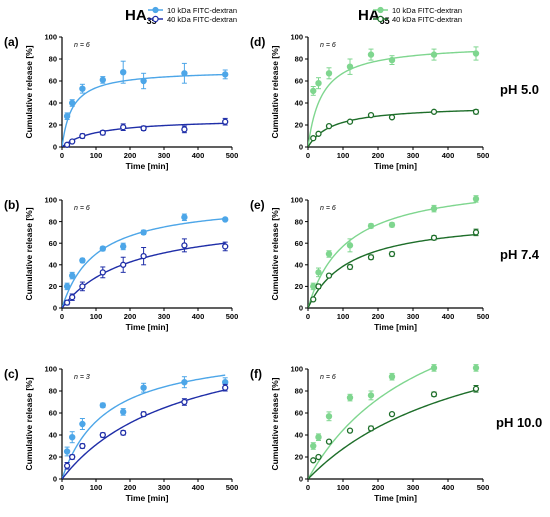 This screenshot has height=517, width=550. Describe the element at coordinates (82, 377) in the screenshot. I see `panel-c-n-label: n = 3` at that location.